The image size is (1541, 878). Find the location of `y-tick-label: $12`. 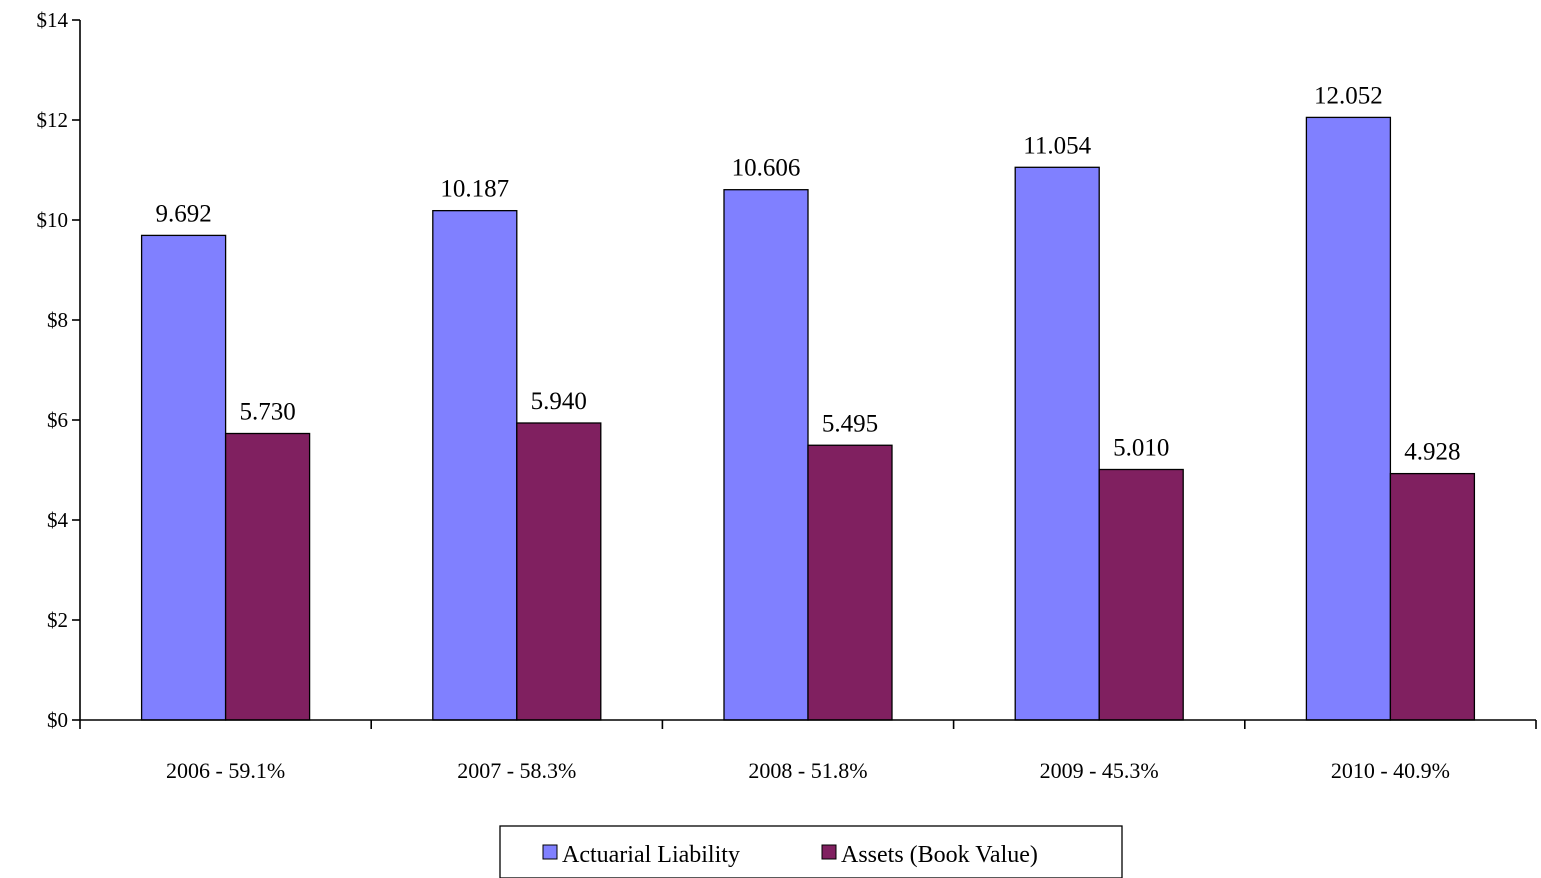

y-tick-label: $12 is located at coordinates (53, 120).